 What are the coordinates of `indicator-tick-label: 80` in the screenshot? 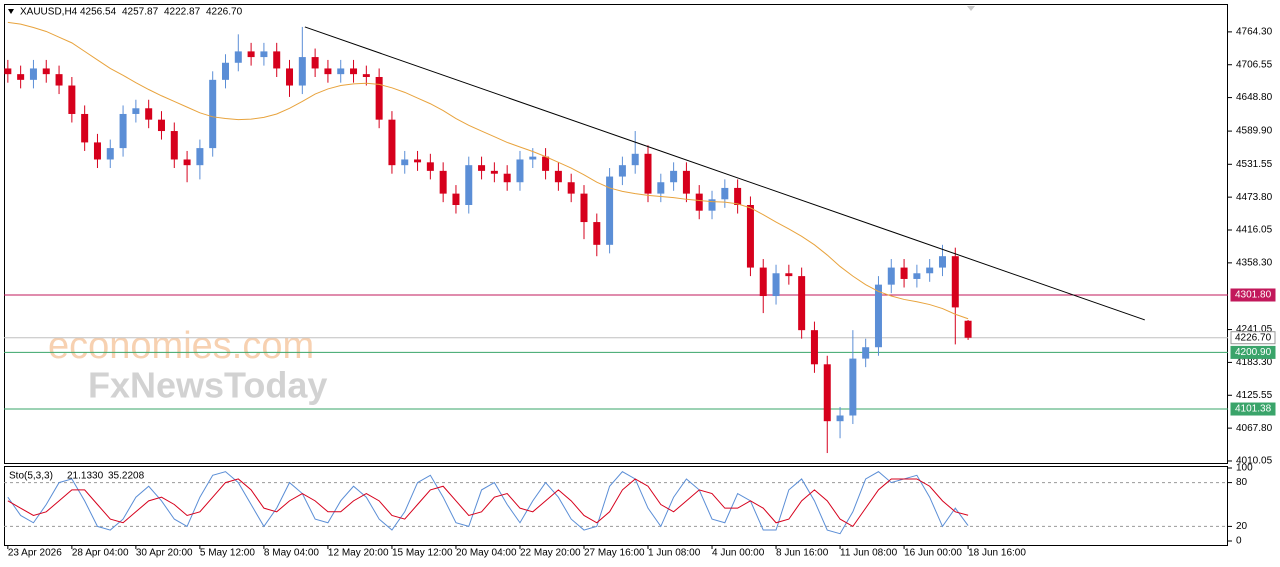 It's located at (1242, 482).